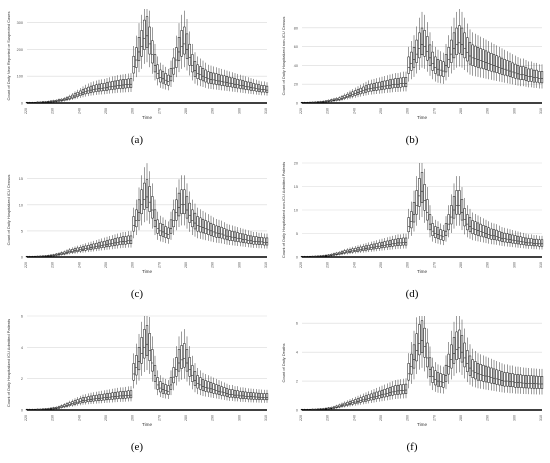  Describe the element at coordinates (408, 111) in the screenshot. I see `x-tick-label: 260` at that location.